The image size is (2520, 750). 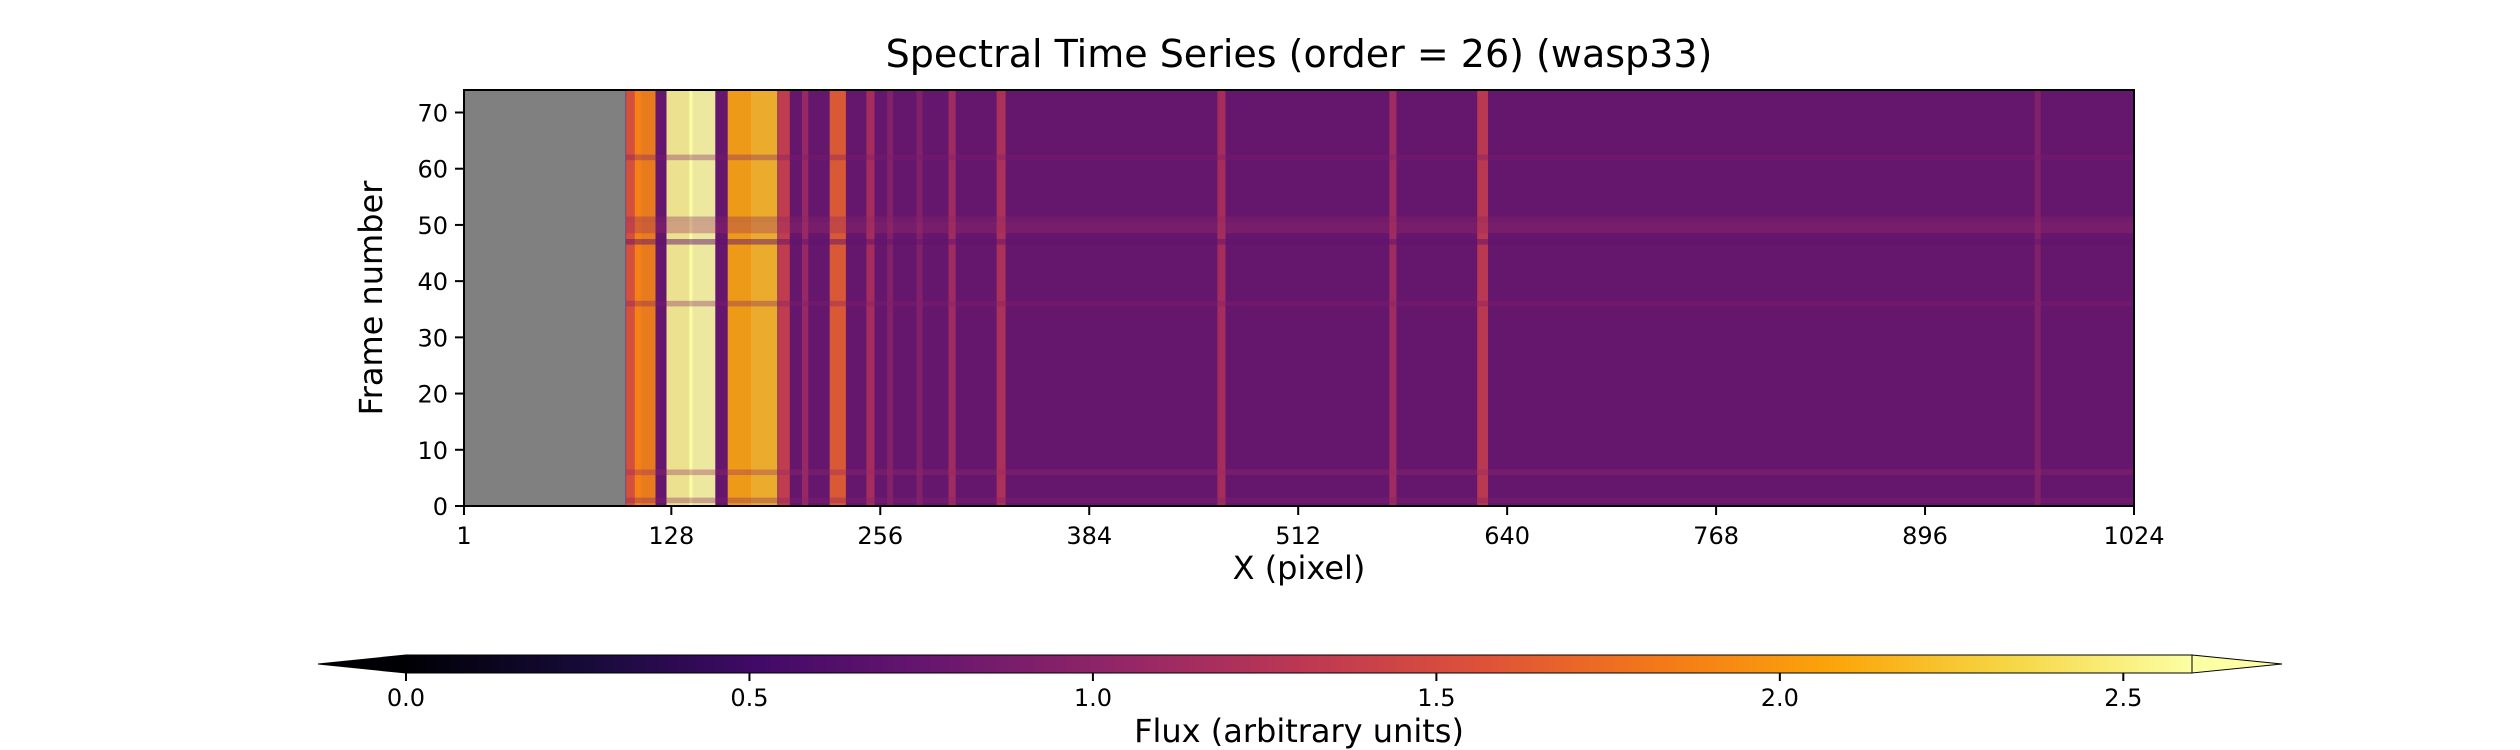 I want to click on y-axis-label: Frame number, so click(x=371, y=298).